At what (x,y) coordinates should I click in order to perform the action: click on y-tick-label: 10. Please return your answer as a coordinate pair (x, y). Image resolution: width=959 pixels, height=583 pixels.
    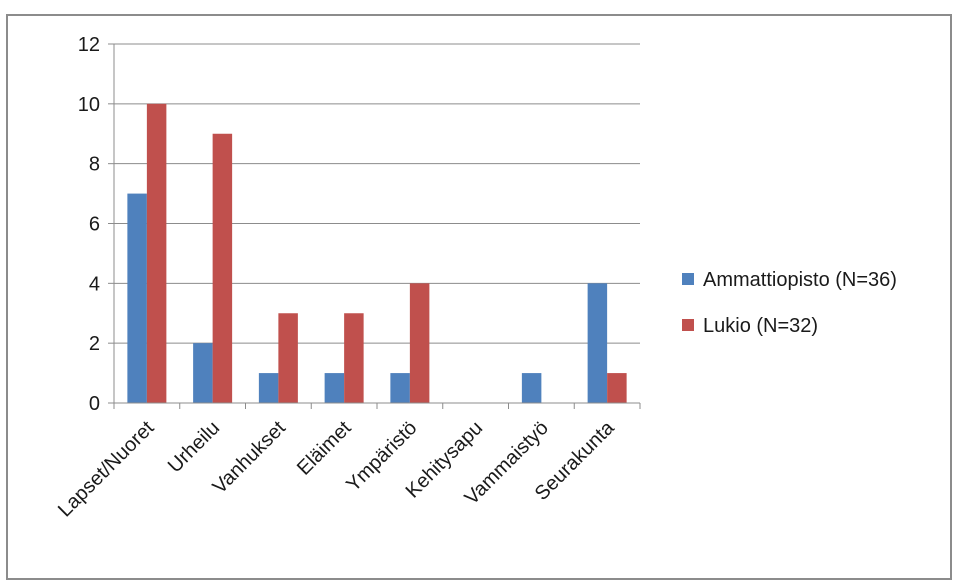
    Looking at the image, I should click on (89, 105).